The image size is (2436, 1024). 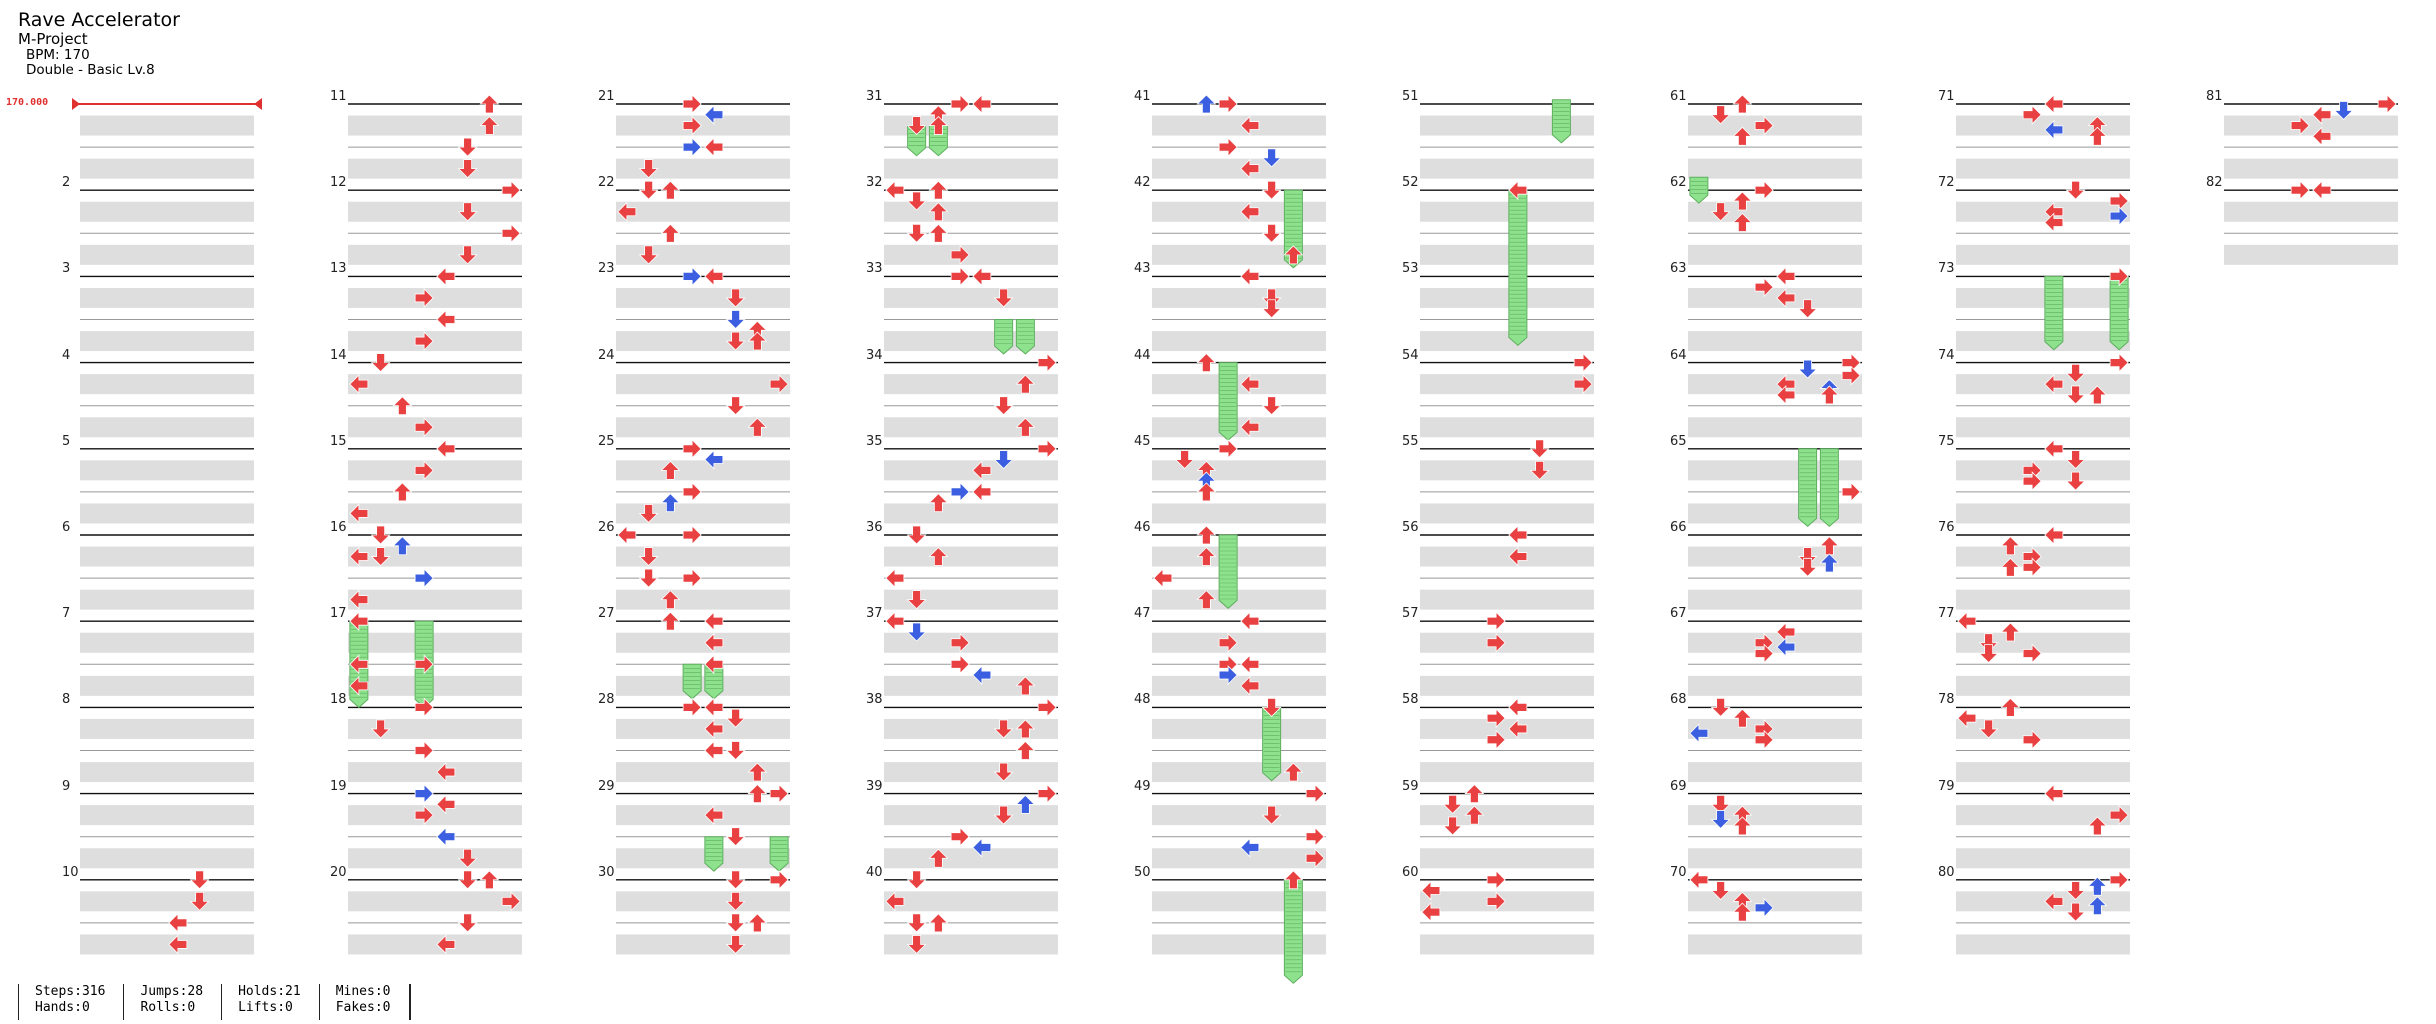 I want to click on measure-label-4: 4, so click(x=66, y=355).